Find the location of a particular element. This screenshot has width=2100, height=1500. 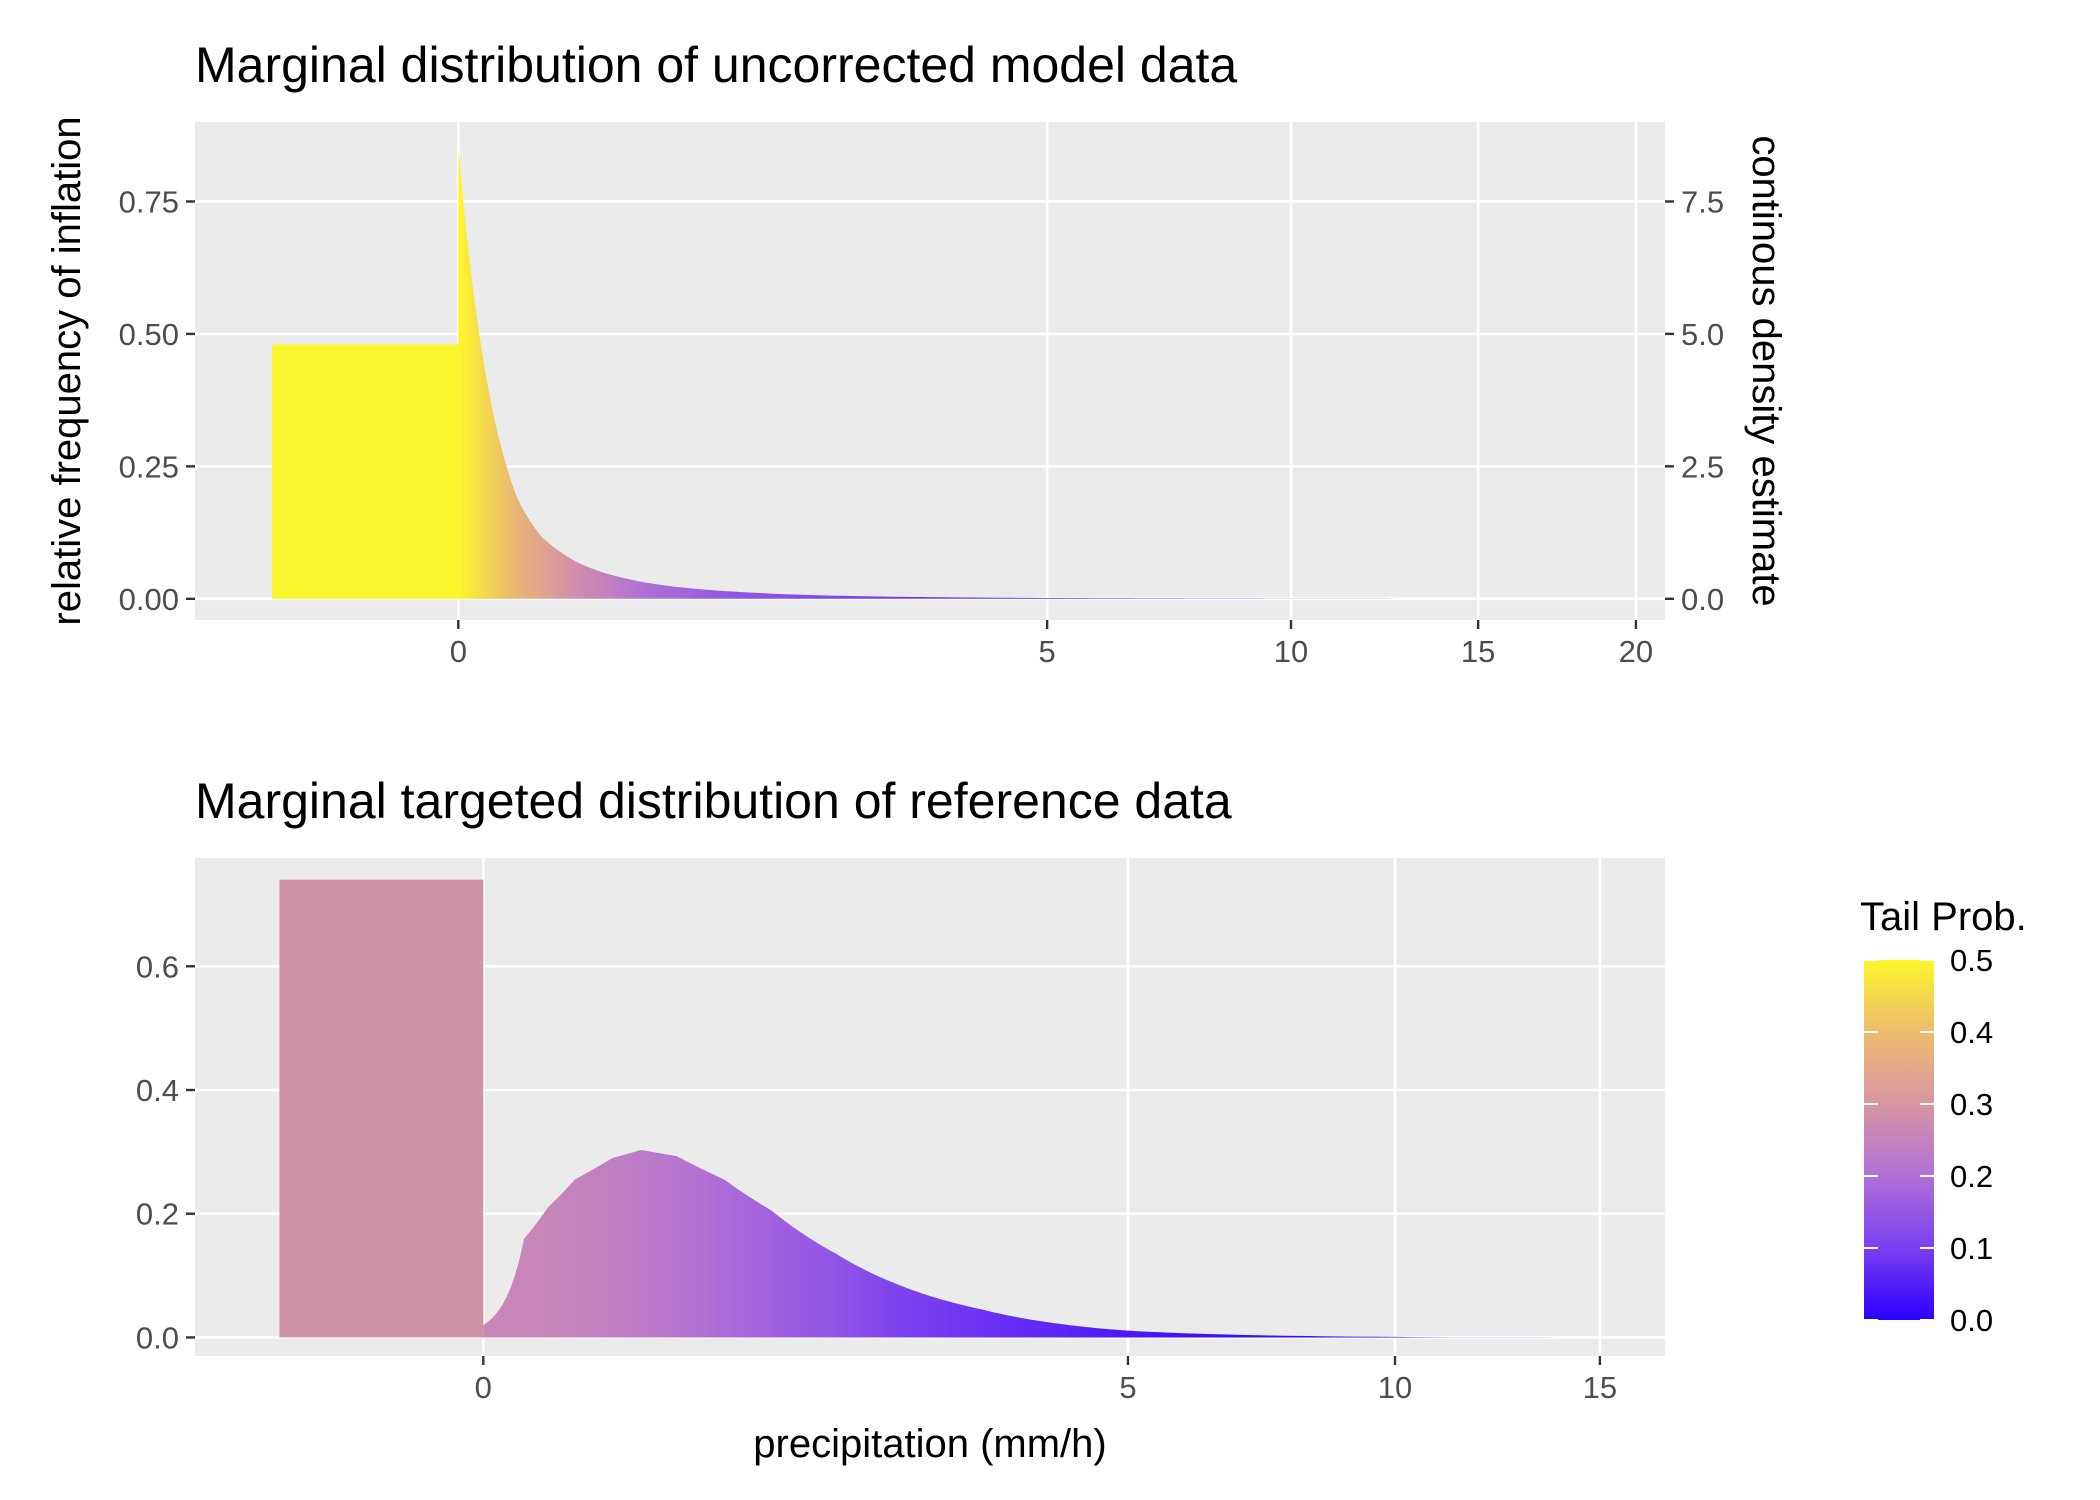

y-tick-label: 0.2 is located at coordinates (157, 1214).